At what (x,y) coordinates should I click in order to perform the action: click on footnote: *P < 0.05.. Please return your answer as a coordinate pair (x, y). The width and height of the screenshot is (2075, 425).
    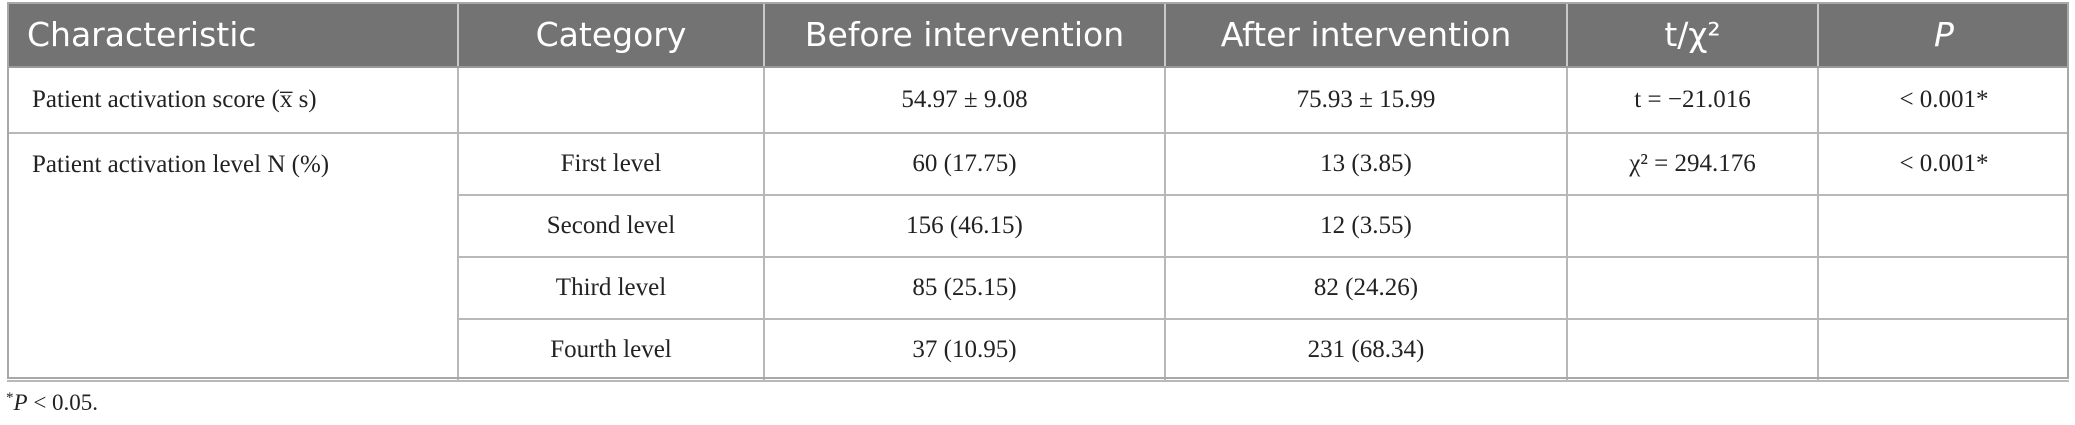
    Looking at the image, I should click on (52, 403).